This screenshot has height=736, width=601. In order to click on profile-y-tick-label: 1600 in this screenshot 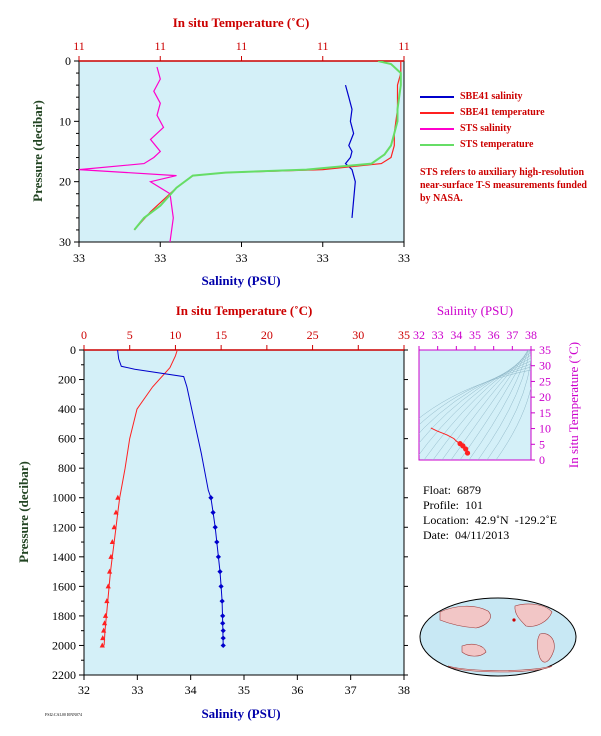, I will do `click(64, 586)`.